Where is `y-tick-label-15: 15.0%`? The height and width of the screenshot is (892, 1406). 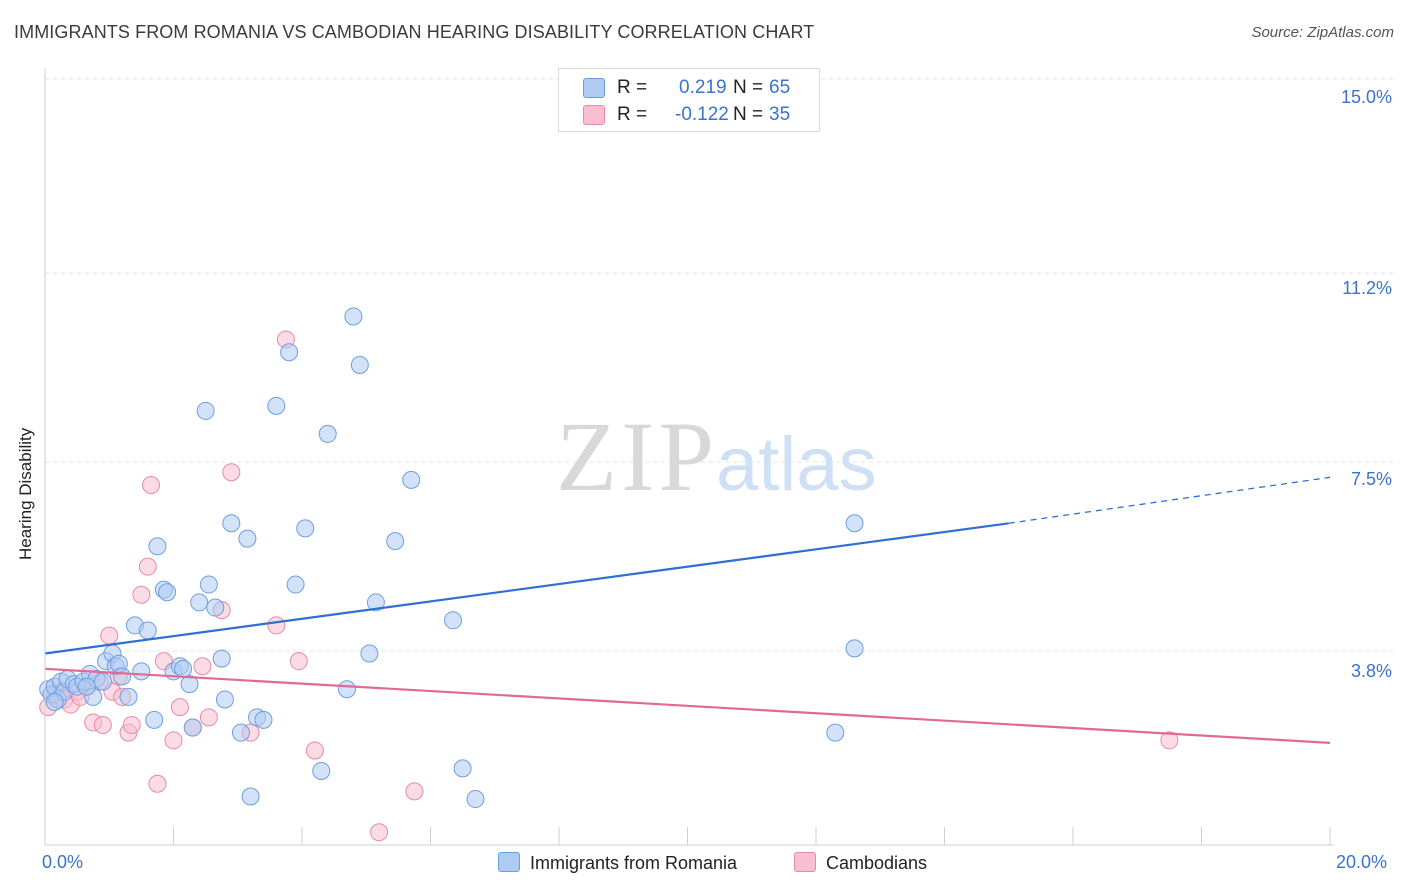 y-tick-label-15: 15.0% is located at coordinates (1366, 97).